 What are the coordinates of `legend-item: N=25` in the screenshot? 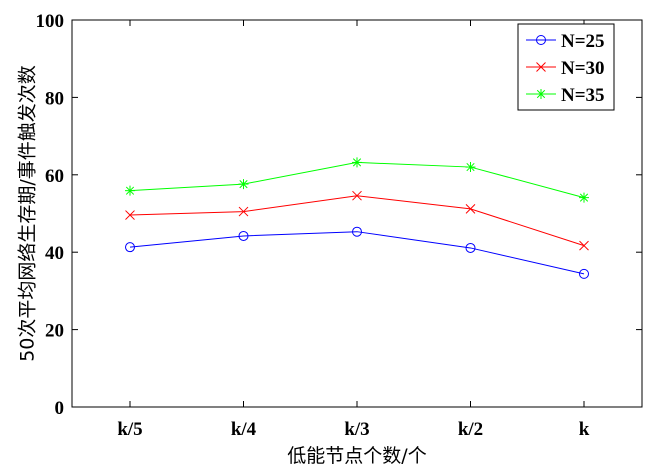 It's located at (565, 41).